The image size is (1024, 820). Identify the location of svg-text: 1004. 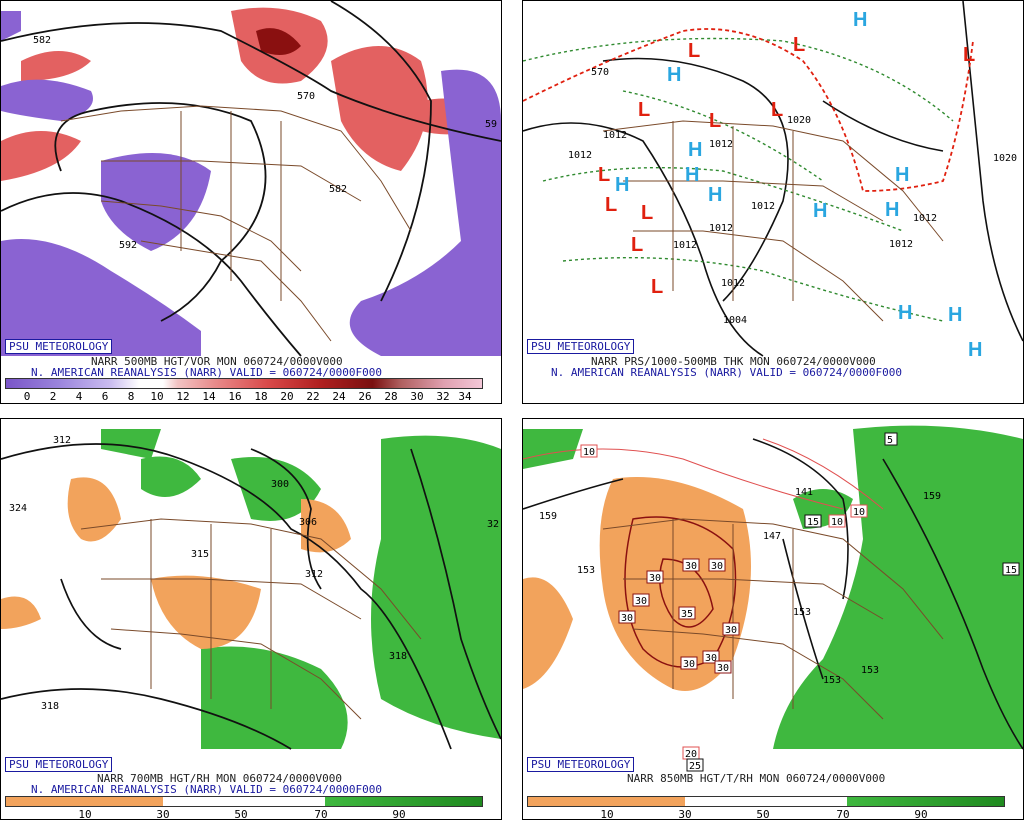
(735, 320).